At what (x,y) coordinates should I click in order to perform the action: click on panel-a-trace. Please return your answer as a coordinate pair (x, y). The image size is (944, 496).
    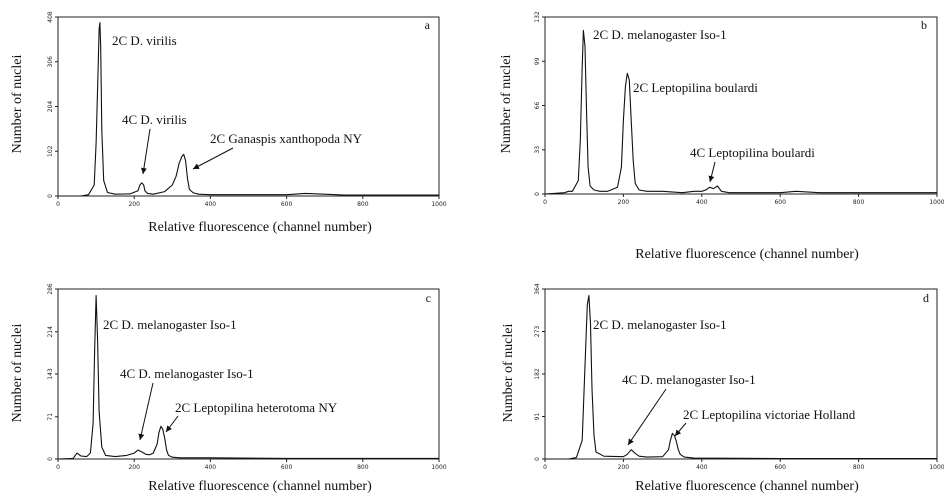
    Looking at the image, I should click on (248, 109).